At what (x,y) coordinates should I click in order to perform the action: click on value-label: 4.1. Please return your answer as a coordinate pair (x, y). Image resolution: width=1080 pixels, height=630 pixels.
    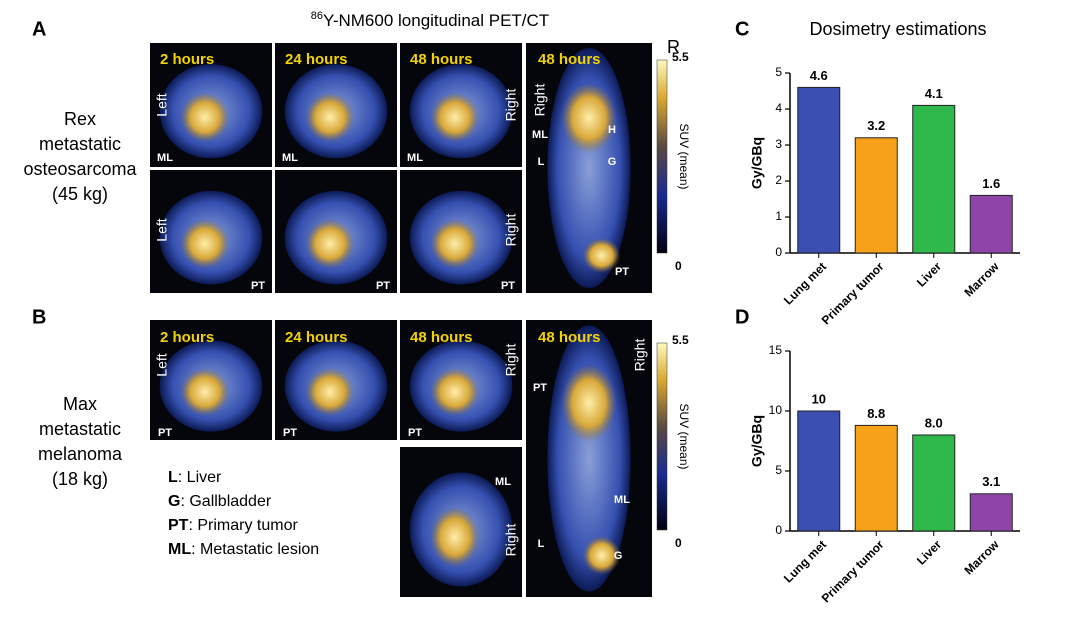
    Looking at the image, I should click on (934, 93).